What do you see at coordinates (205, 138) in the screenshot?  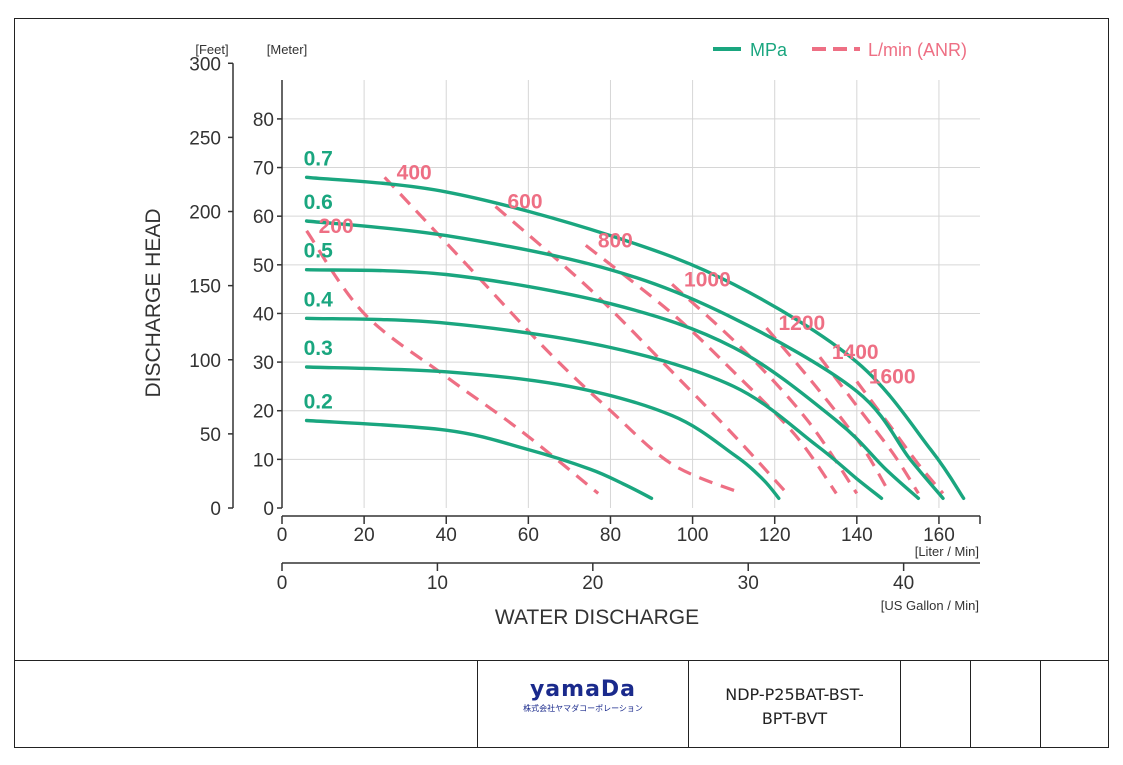 I see `y-feet-tick-label: 250` at bounding box center [205, 138].